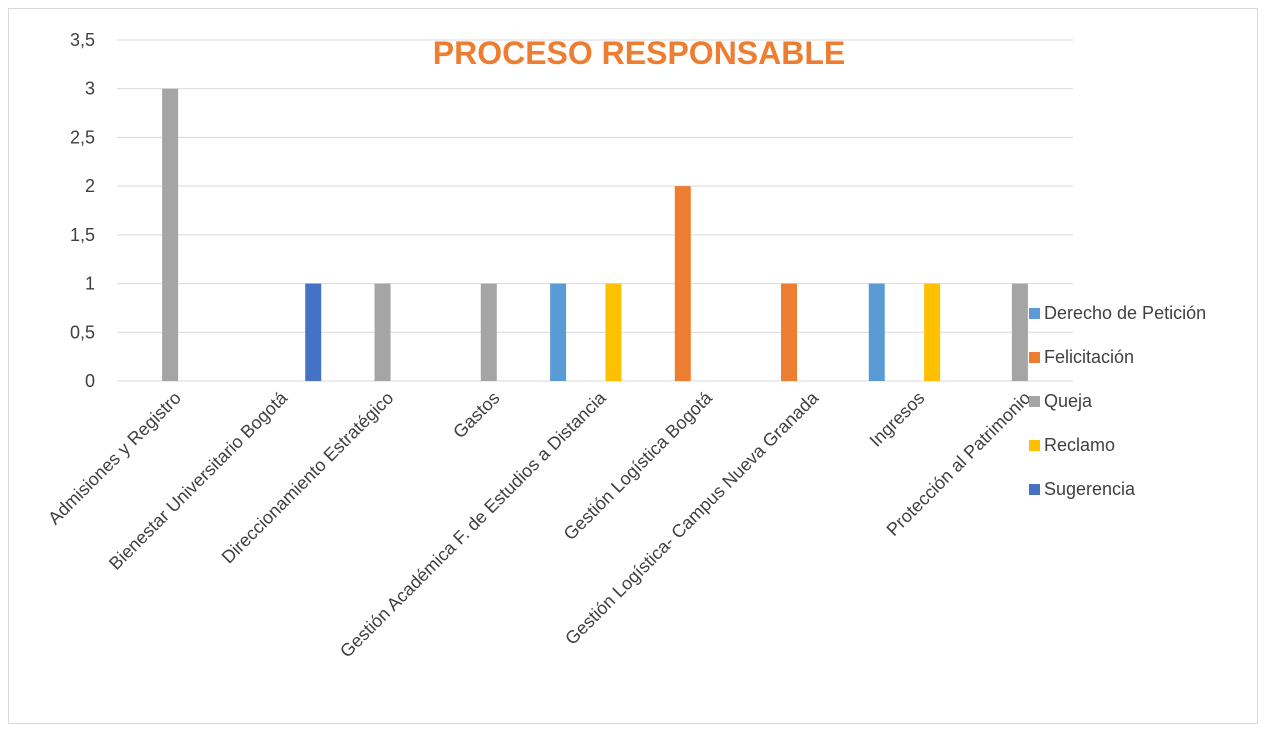 This screenshot has height=732, width=1266. Describe the element at coordinates (90, 186) in the screenshot. I see `y-tick-label: 2` at that location.